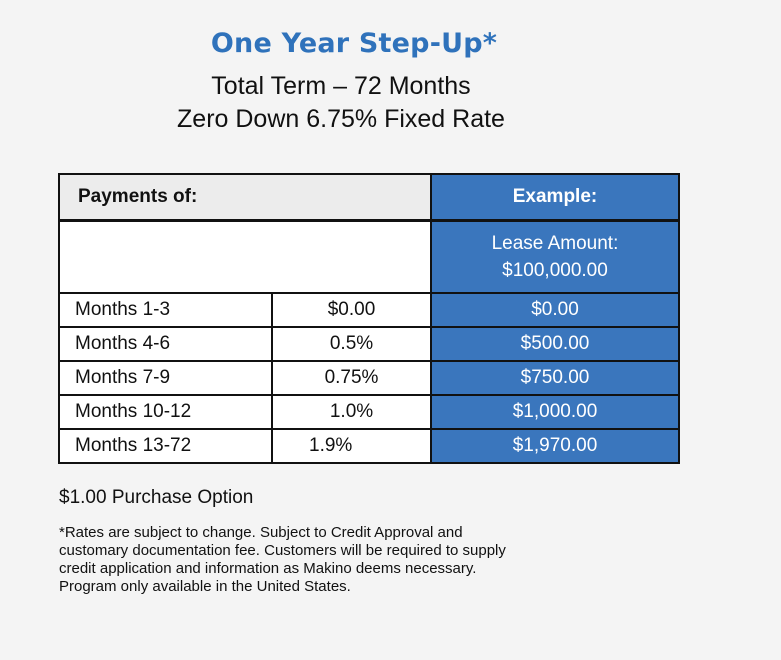 This screenshot has width=781, height=660. Describe the element at coordinates (165, 412) in the screenshot. I see `months-cell: Months 10-12` at that location.